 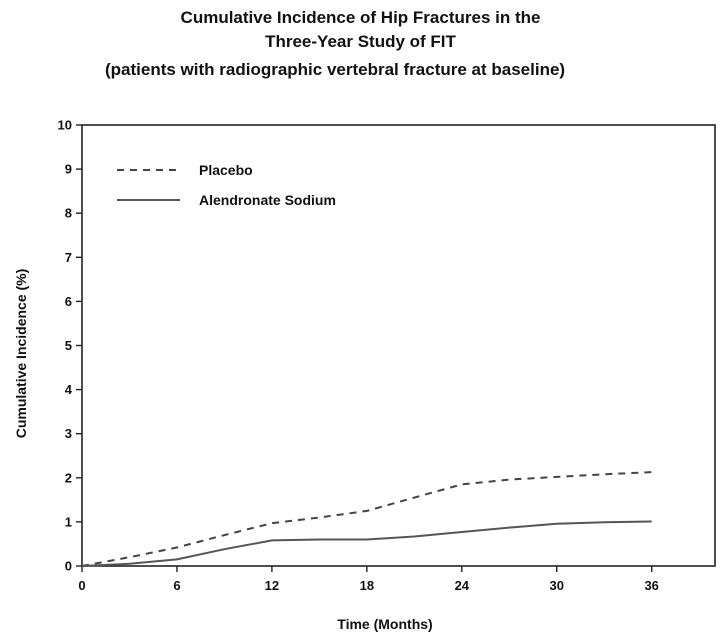 I want to click on legend-label: Placebo, so click(x=226, y=170).